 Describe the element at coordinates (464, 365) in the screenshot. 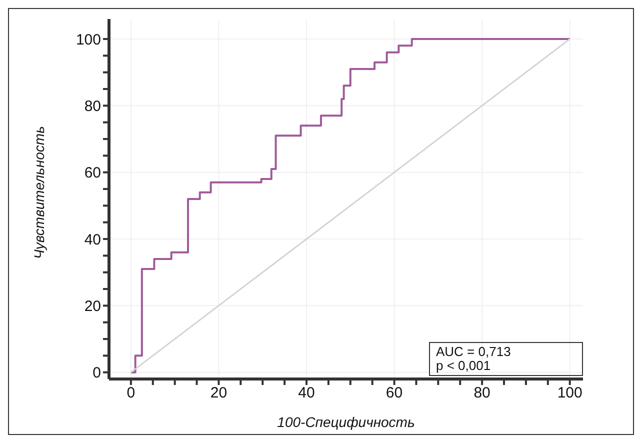

I see `annotation: p < 0,001` at that location.